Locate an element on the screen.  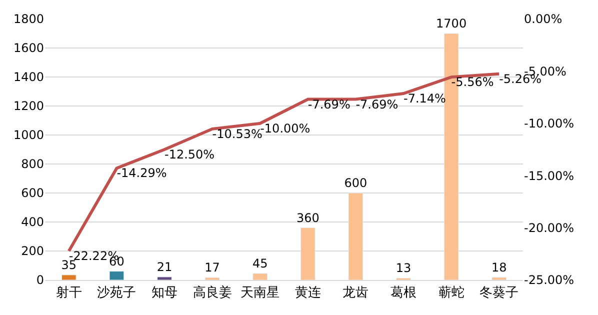
y2-tick-label: -20.00% is located at coordinates (549, 228).